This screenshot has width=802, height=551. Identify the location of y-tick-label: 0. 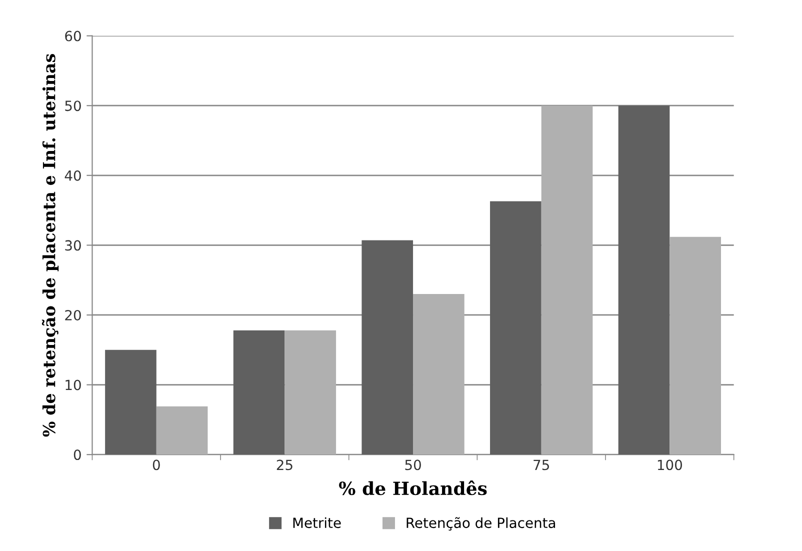
(77, 455).